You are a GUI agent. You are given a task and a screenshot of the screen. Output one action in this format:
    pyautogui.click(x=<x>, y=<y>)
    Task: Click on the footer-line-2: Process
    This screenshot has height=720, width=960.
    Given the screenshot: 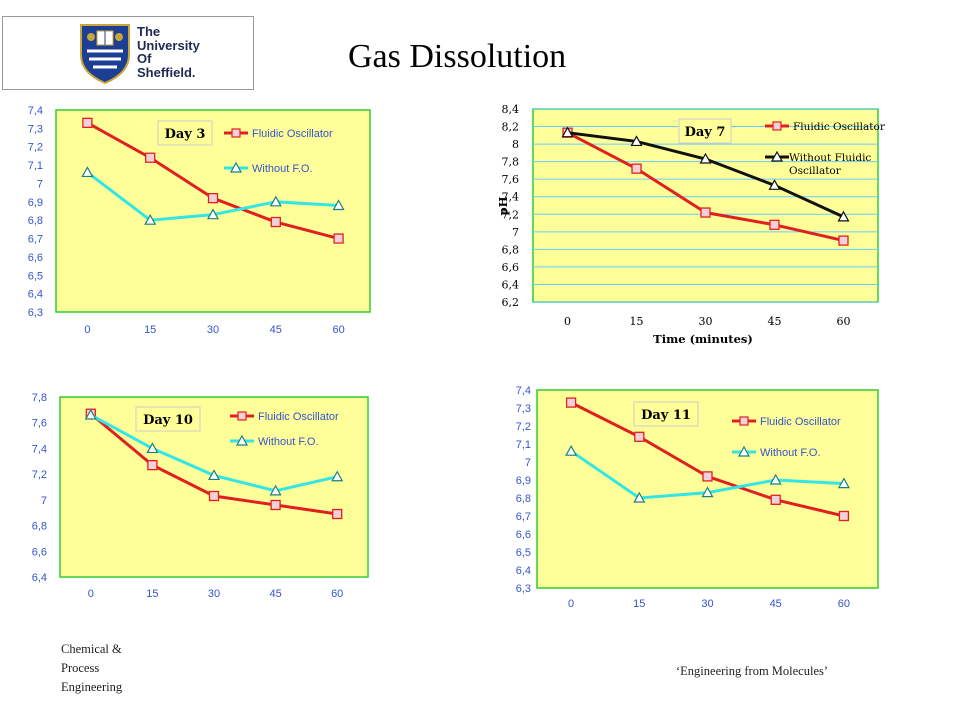 What is the action you would take?
    pyautogui.click(x=80, y=668)
    